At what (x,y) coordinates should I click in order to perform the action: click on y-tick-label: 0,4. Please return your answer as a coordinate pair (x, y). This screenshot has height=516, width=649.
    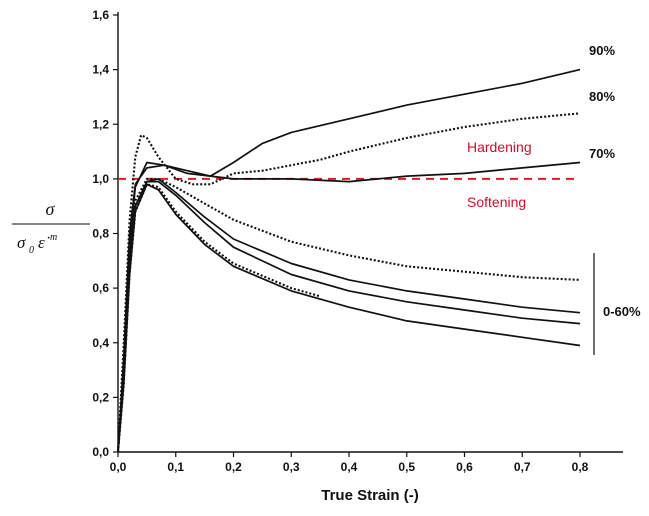
    Looking at the image, I should click on (100, 343).